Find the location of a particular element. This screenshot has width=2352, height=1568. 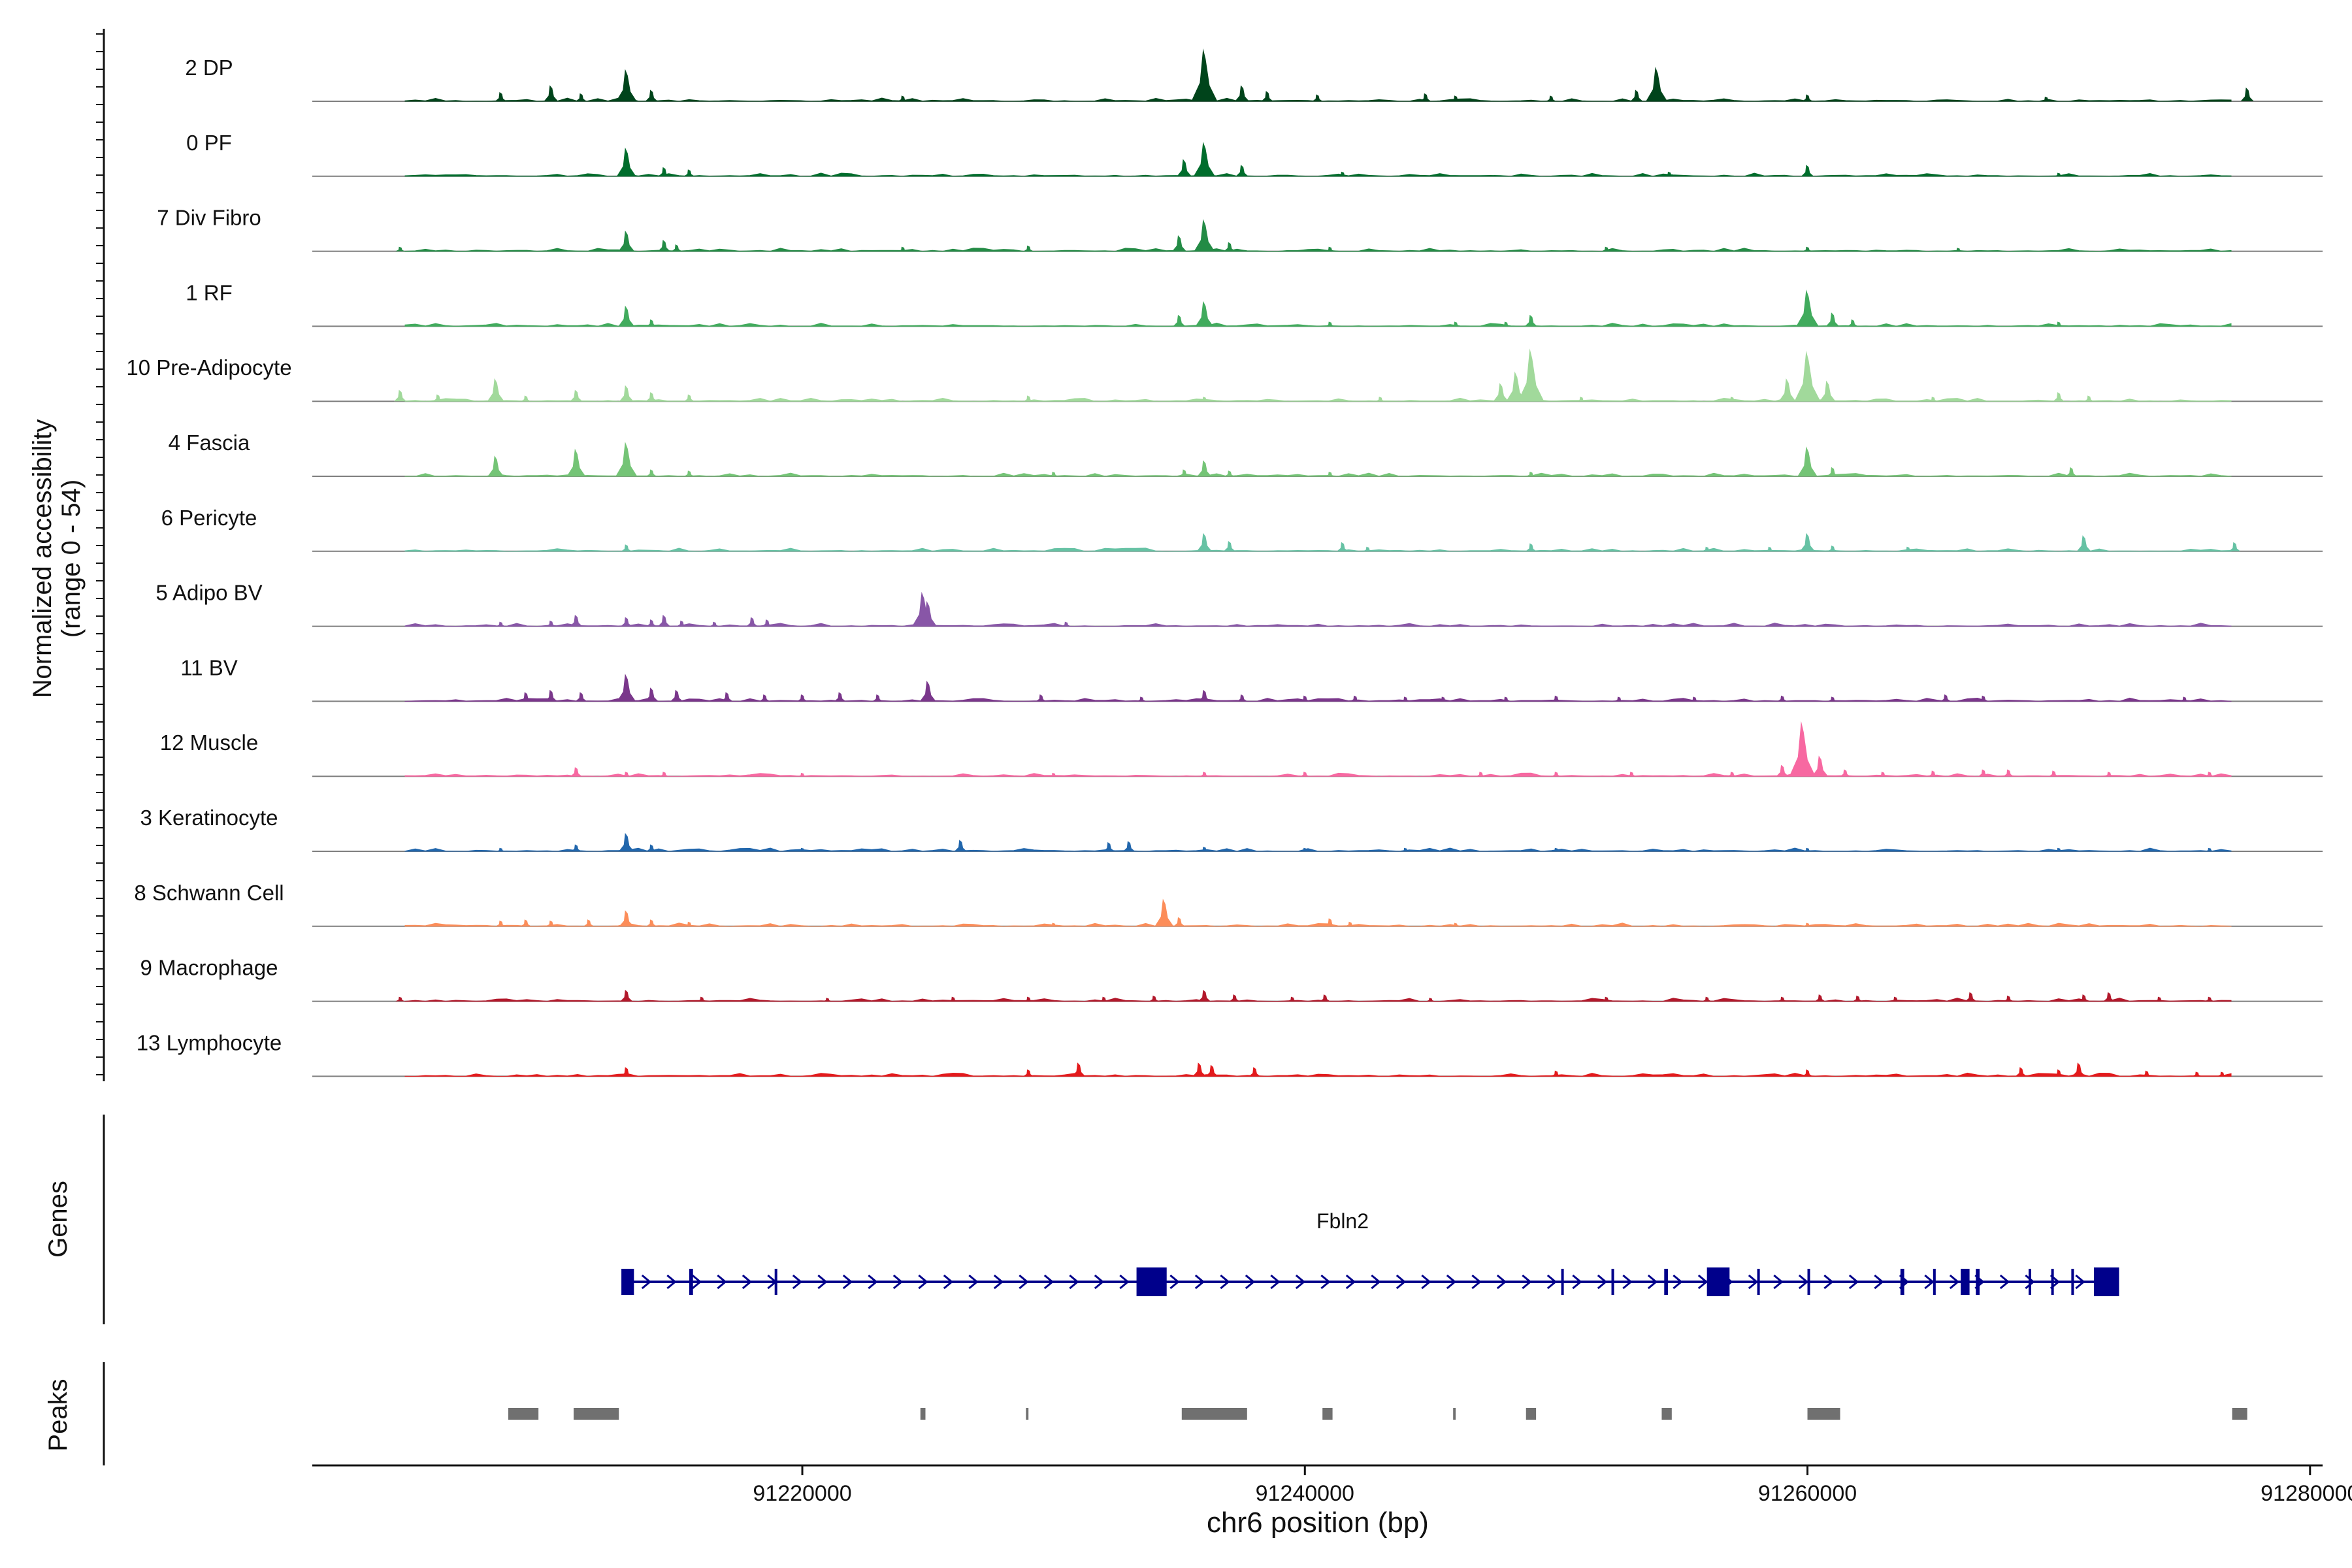

track-label: 0 PF is located at coordinates (209, 143).